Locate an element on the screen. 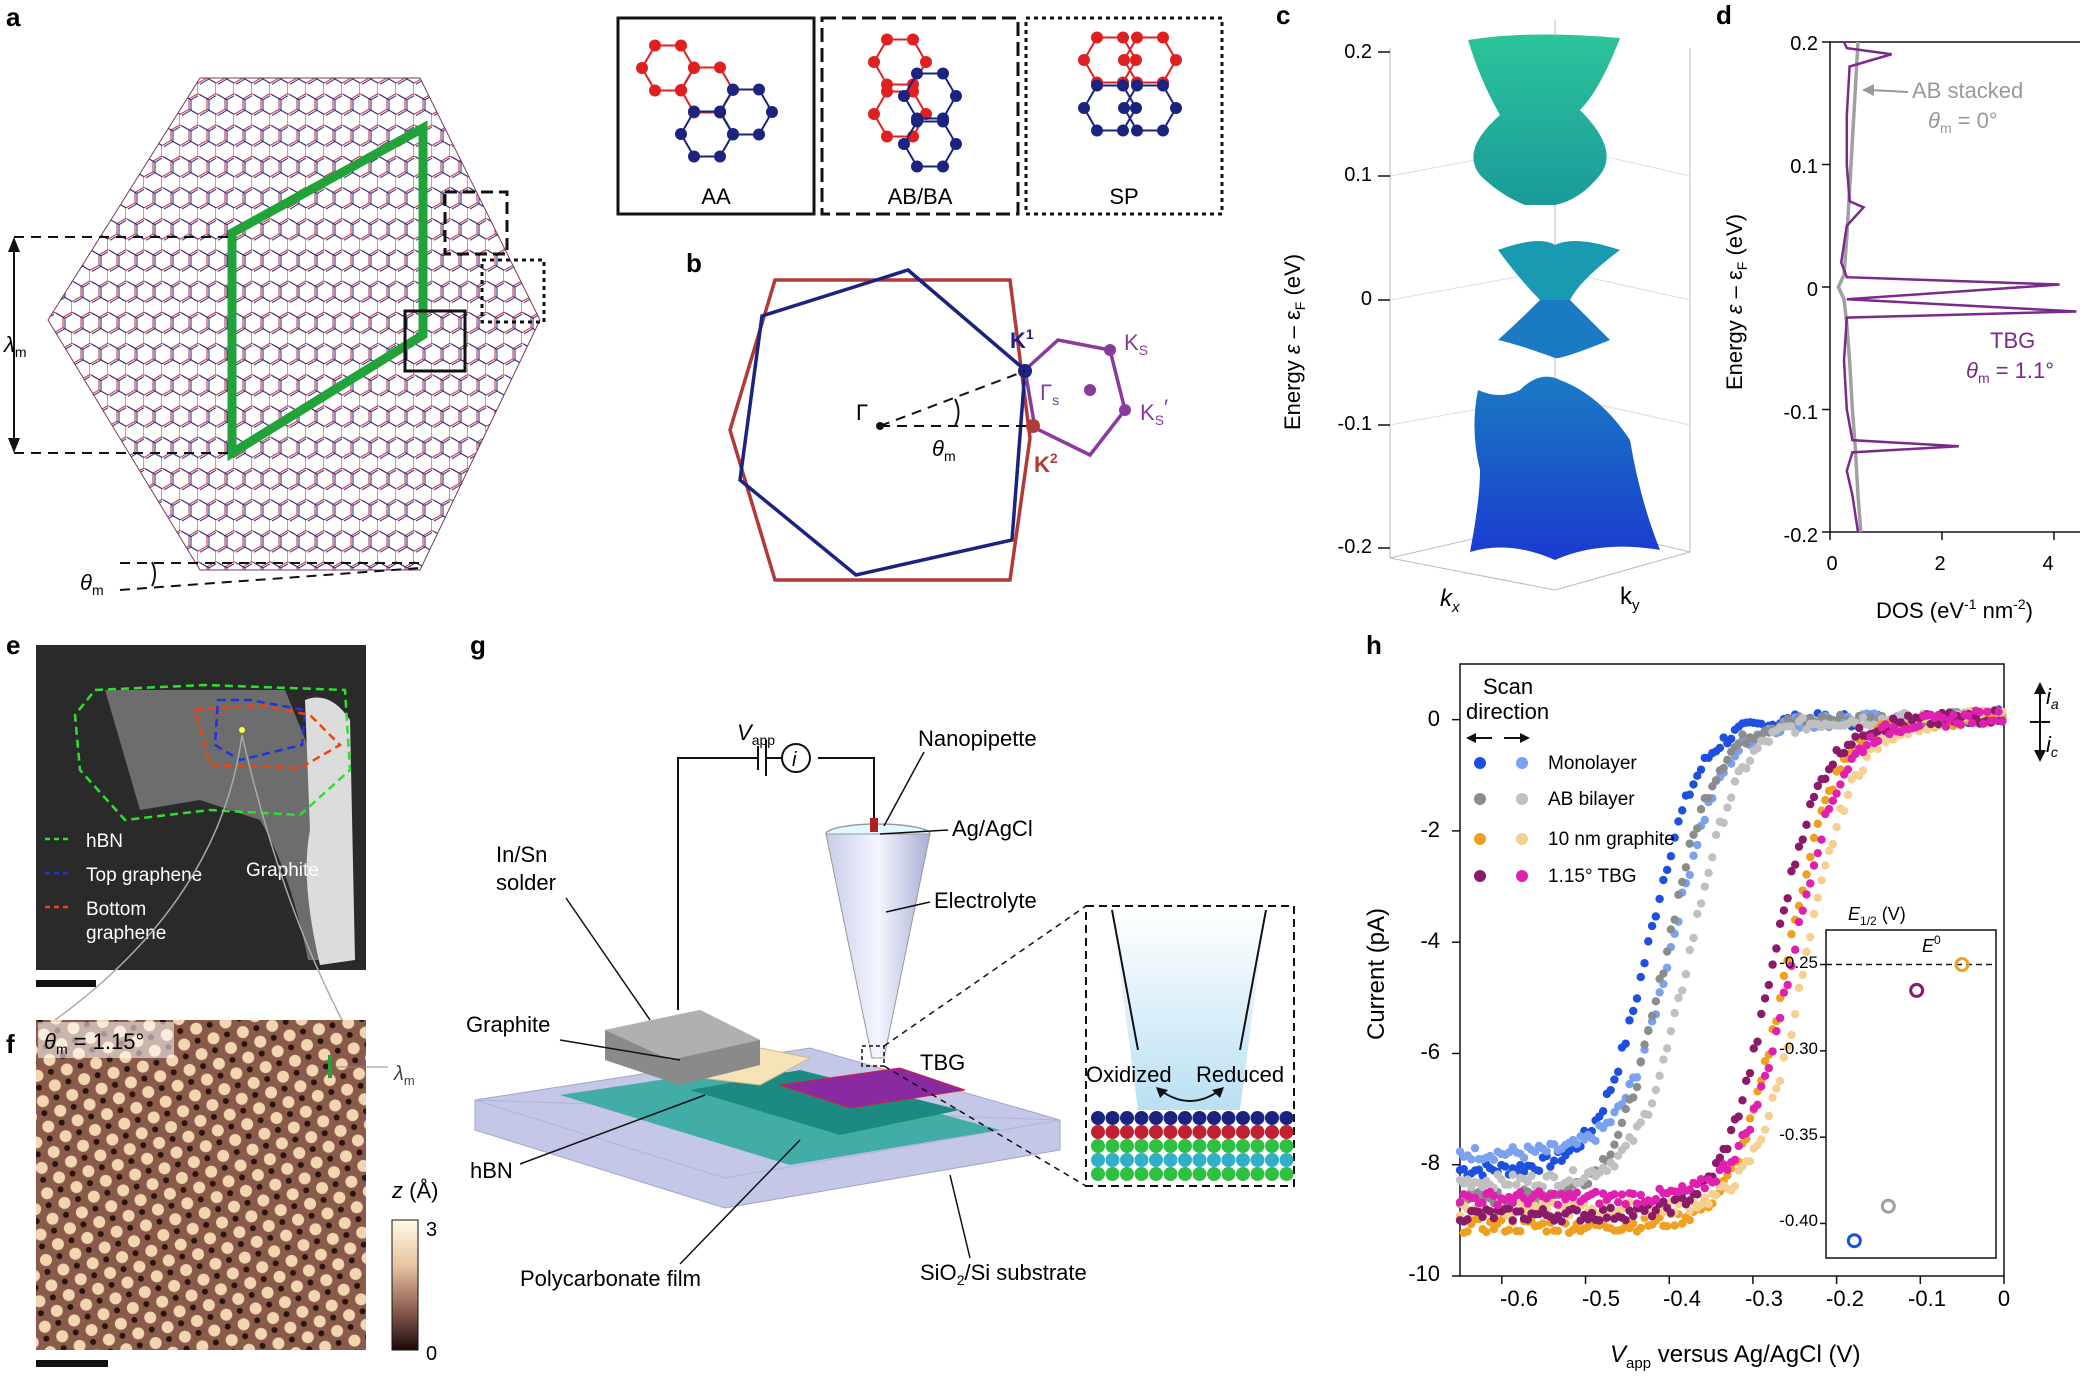 This screenshot has width=2080, height=1377. legend-top-graphene: Top graphene is located at coordinates (144, 875).